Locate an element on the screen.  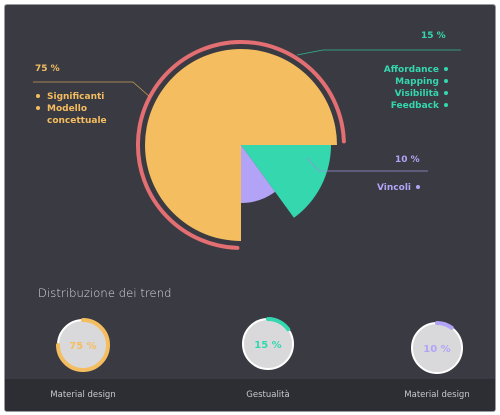
bullet-modello is located at coordinates (38, 108).